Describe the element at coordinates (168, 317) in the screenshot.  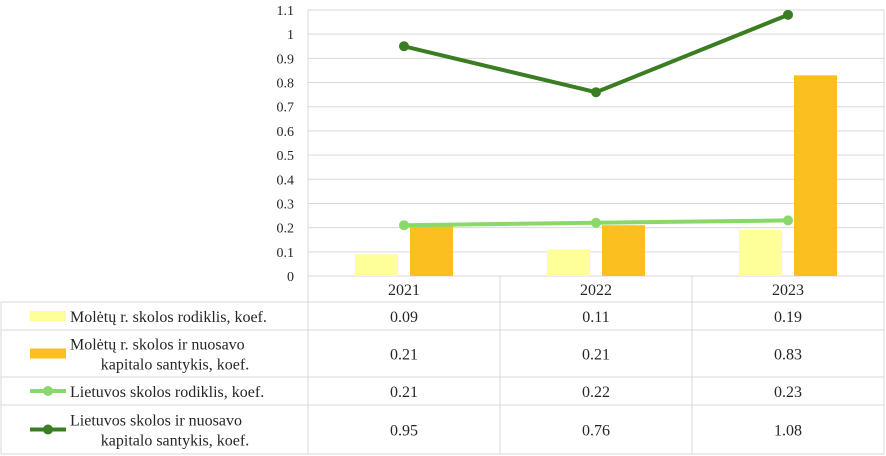
I see `legend-label-series-0: Molėtų r. skolos rodiklis, koef.` at that location.